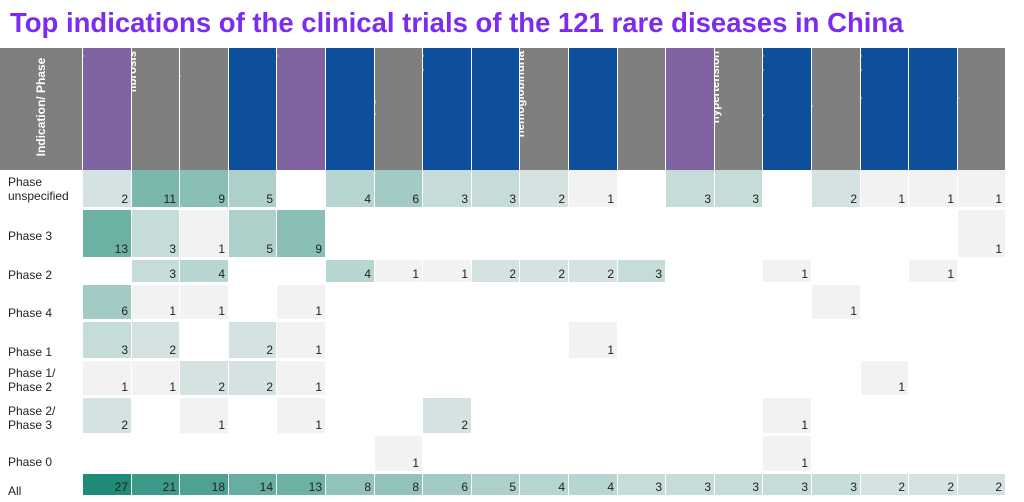  What do you see at coordinates (156, 109) in the screenshot?
I see `column-header: Idiopathicpulmonaryfibrosis` at bounding box center [156, 109].